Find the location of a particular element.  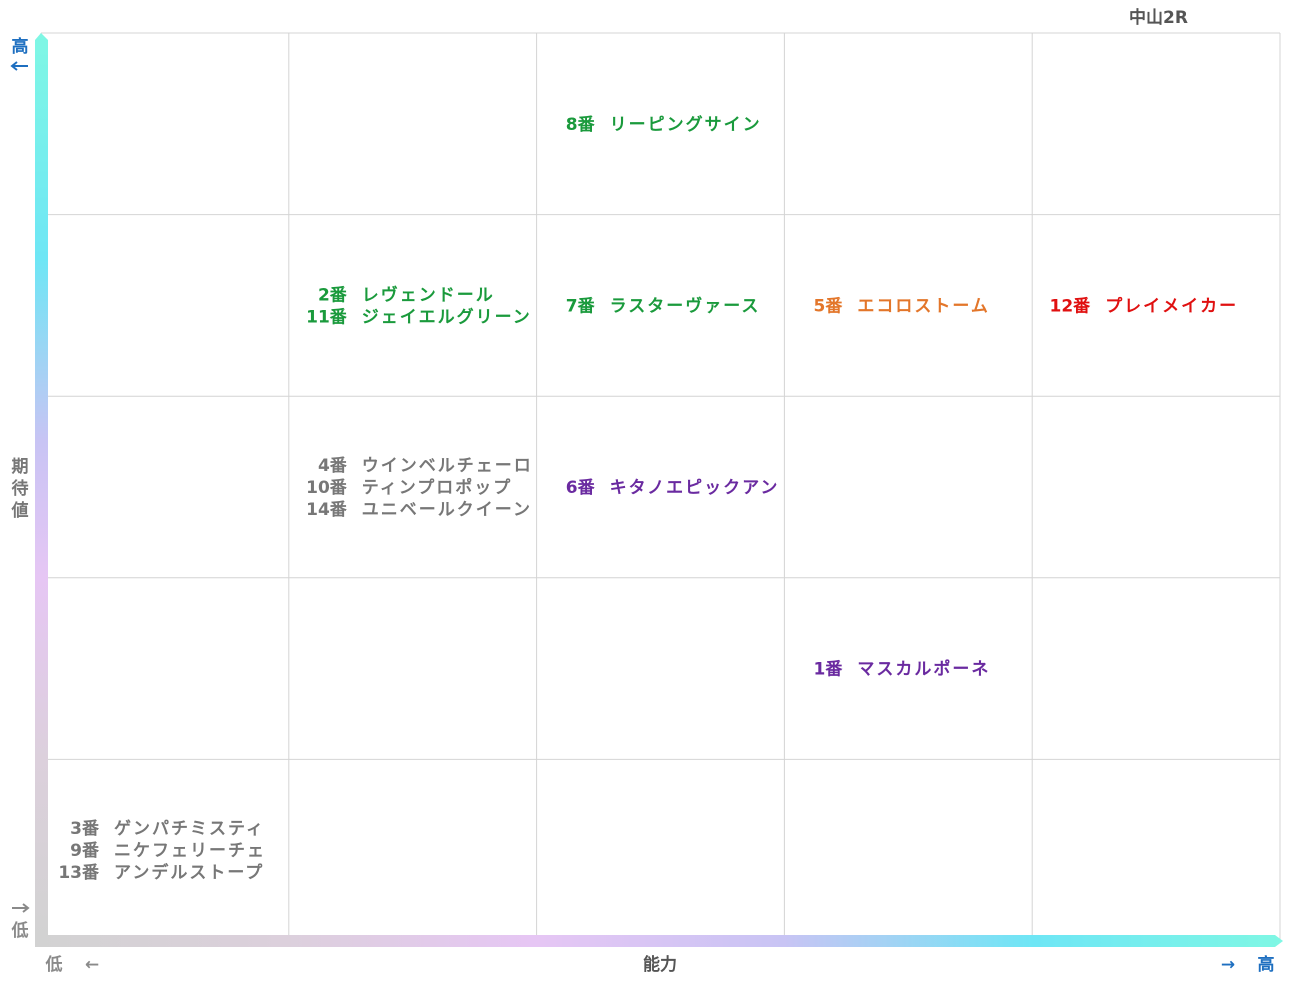

x-high-label: 高 is located at coordinates (1266, 964).